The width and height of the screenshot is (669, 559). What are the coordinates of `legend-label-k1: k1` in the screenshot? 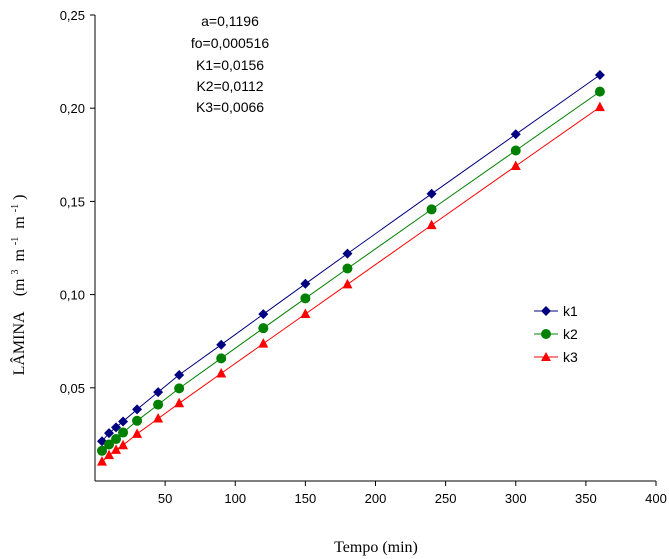 It's located at (570, 311).